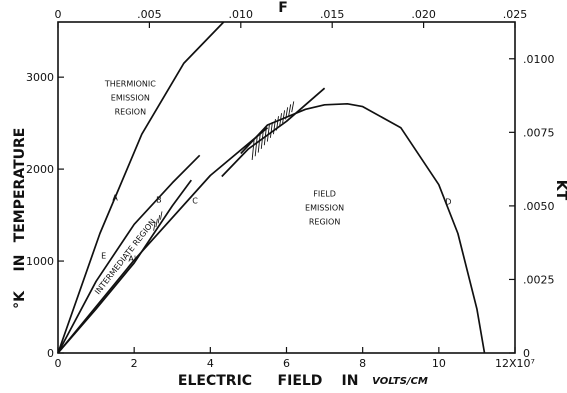  What do you see at coordinates (515, 14) in the screenshot?
I see `top-tick-label: .025` at bounding box center [515, 14].